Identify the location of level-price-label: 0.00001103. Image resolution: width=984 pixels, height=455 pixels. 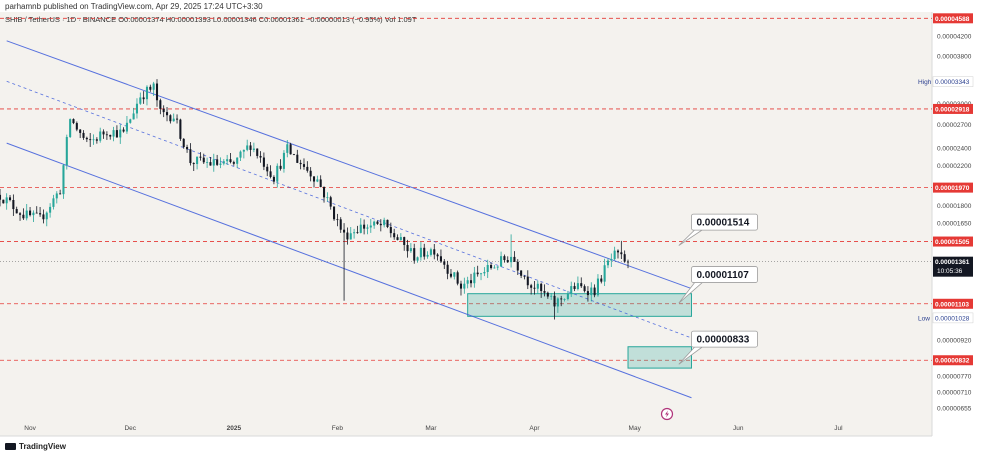
(952, 304).